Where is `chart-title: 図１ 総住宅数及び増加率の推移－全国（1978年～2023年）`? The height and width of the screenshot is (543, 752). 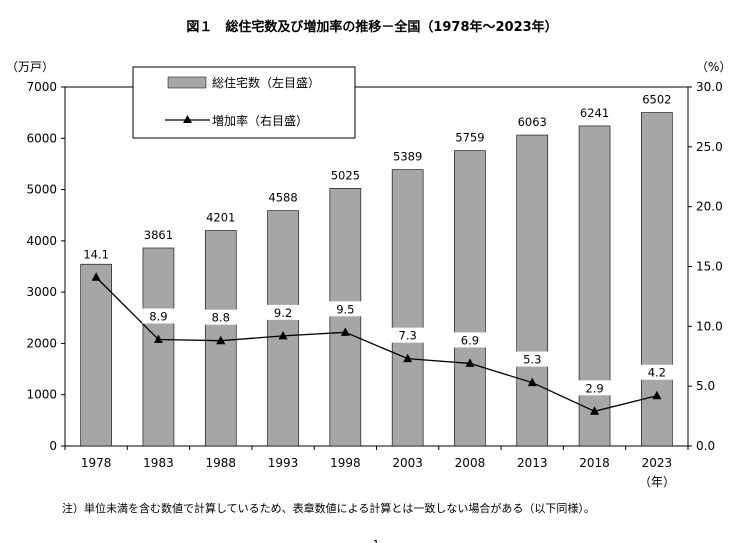
chart-title: 図１ 総住宅数及び増加率の推移－全国（1978年～2023年） is located at coordinates (371, 27).